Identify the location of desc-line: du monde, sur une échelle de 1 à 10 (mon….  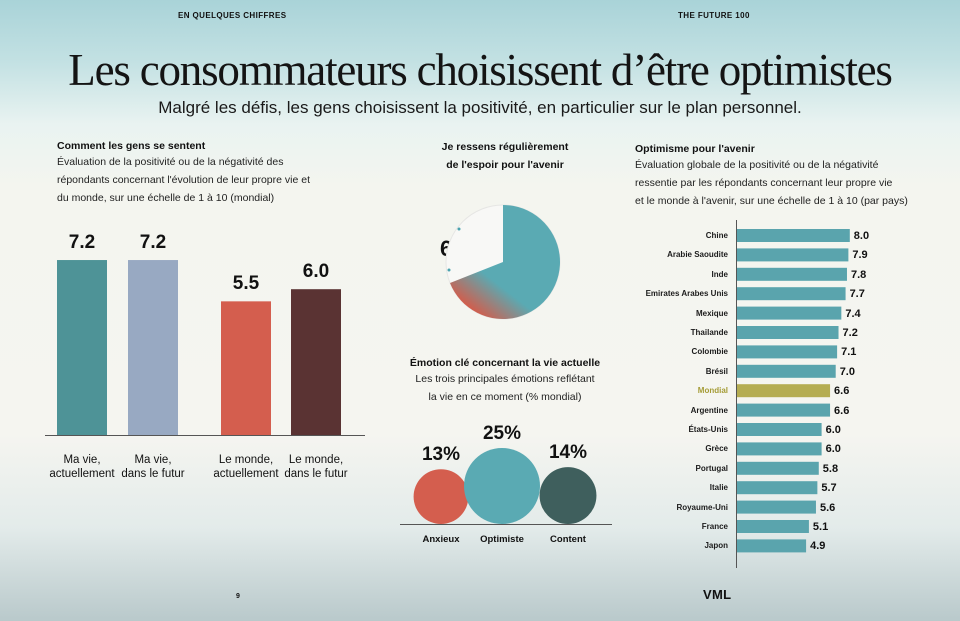
(166, 198).